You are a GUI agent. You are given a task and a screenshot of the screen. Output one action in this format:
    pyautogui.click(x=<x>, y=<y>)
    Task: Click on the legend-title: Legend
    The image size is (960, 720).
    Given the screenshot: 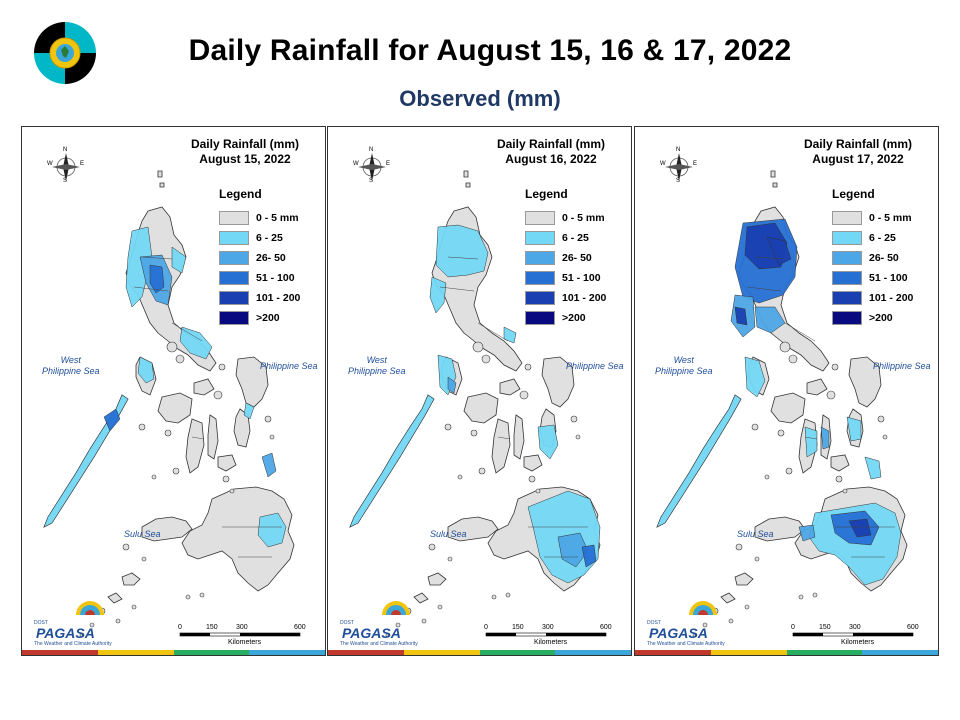 What is the action you would take?
    pyautogui.click(x=853, y=194)
    